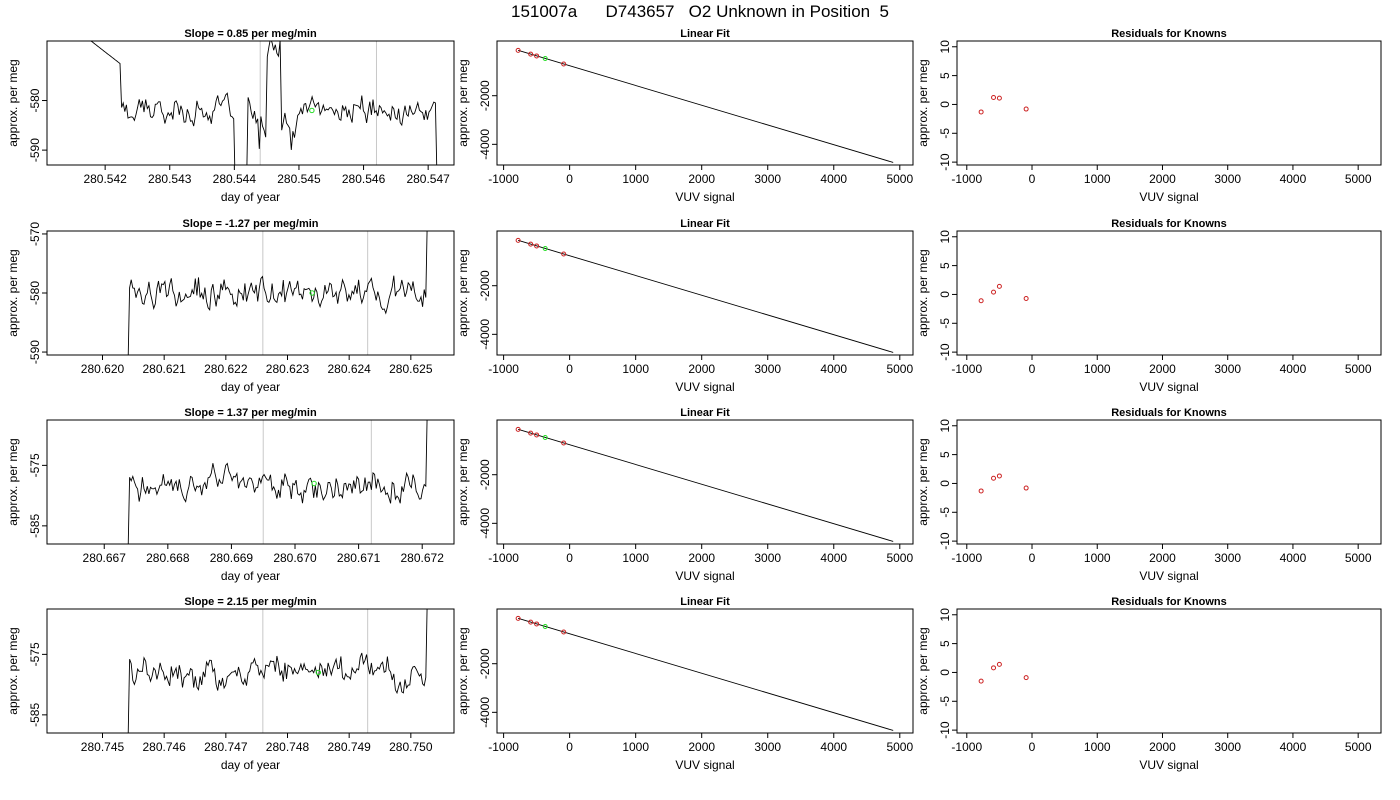 The width and height of the screenshot is (1400, 800). I want to click on panel-2-3-ytick-label-3: 0, so click(945, 294).